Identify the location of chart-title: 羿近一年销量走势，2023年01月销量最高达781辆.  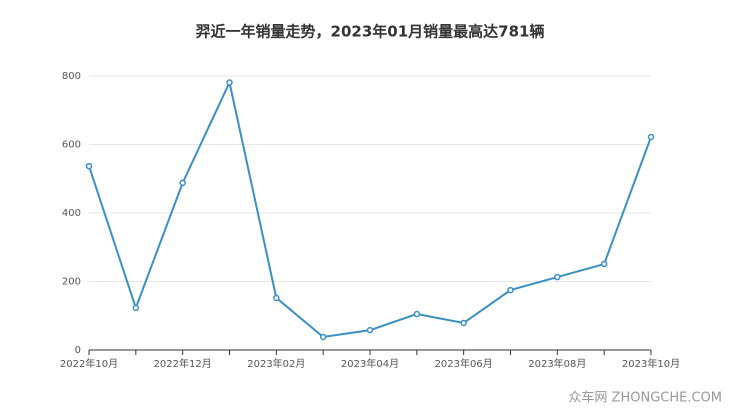
(370, 32).